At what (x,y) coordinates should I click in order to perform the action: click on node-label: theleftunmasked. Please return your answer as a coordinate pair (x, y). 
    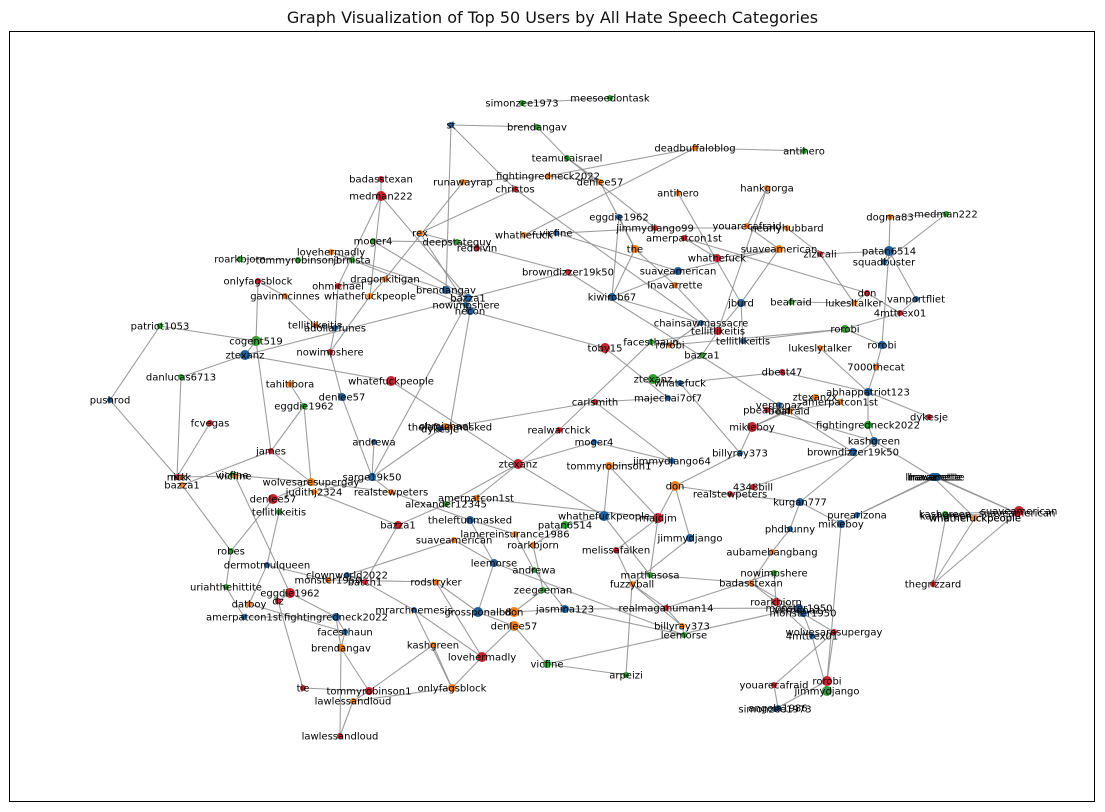
    Looking at the image, I should click on (450, 428).